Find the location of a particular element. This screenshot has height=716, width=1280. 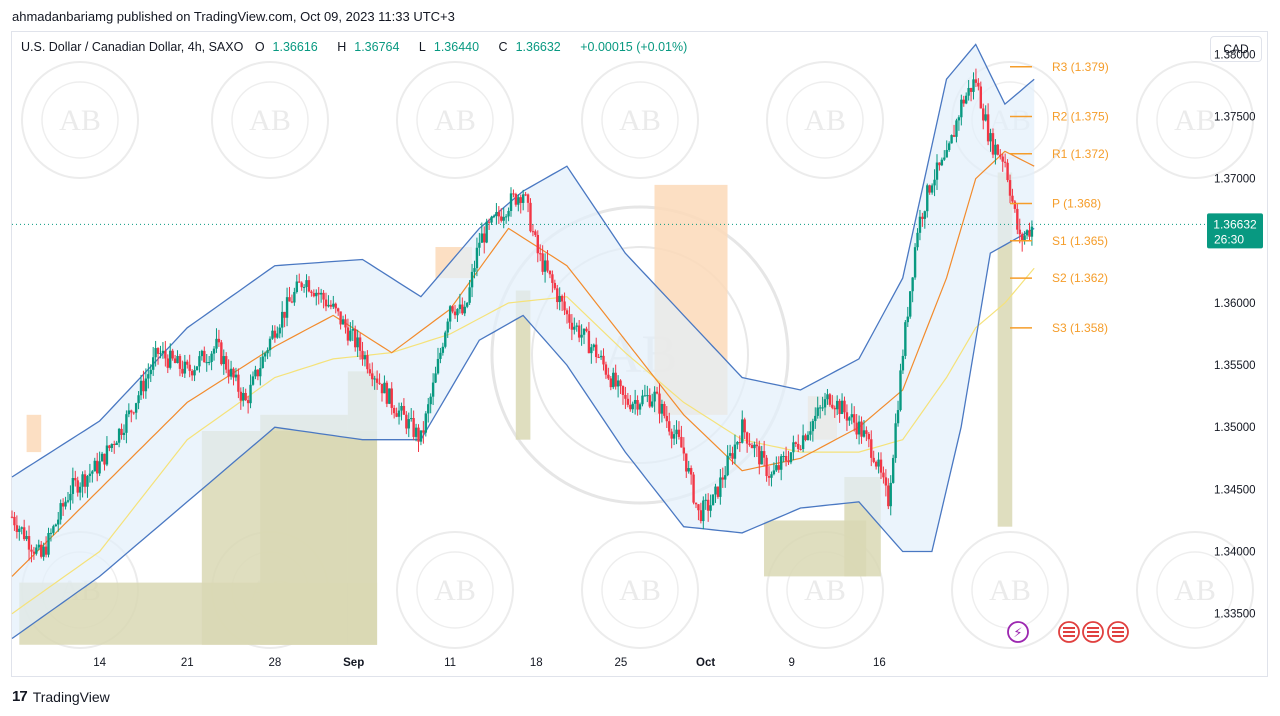

y-tick-label: 1.37000 is located at coordinates (1235, 180).